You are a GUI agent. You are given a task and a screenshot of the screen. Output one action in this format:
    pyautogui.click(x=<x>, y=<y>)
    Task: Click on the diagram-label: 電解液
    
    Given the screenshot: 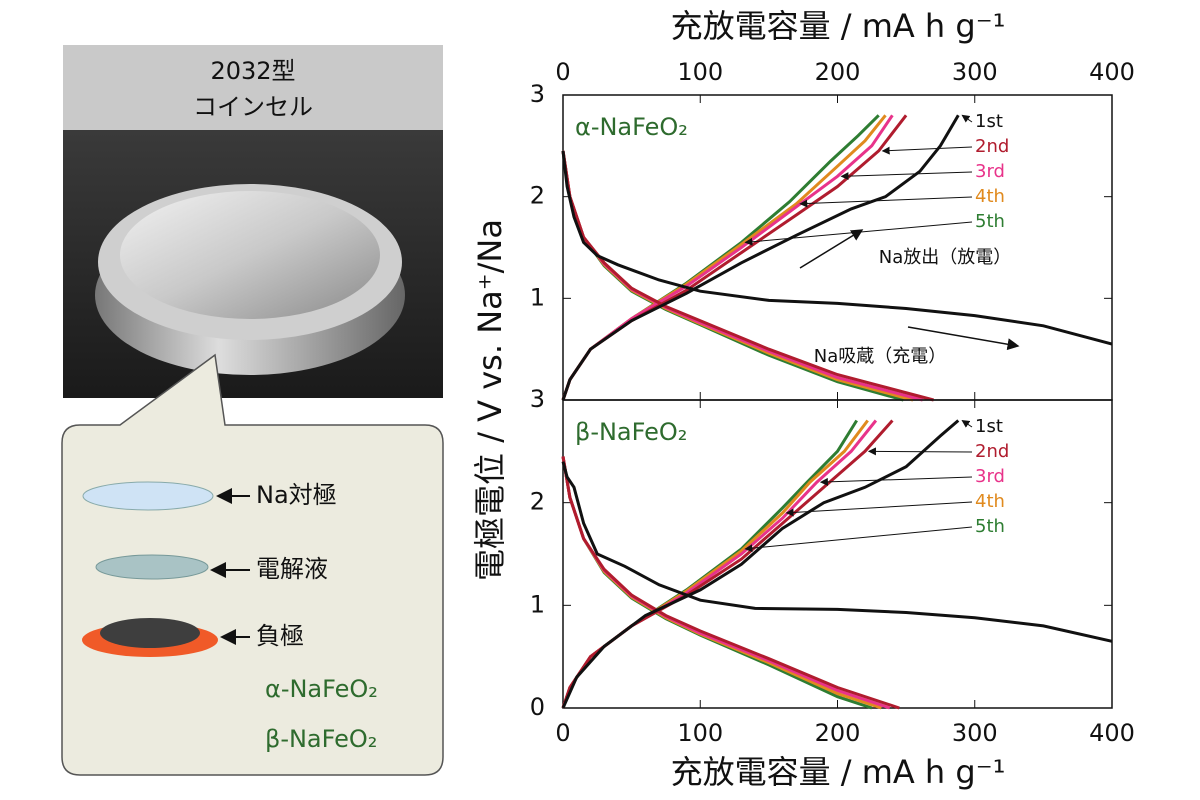 What is the action you would take?
    pyautogui.click(x=292, y=569)
    